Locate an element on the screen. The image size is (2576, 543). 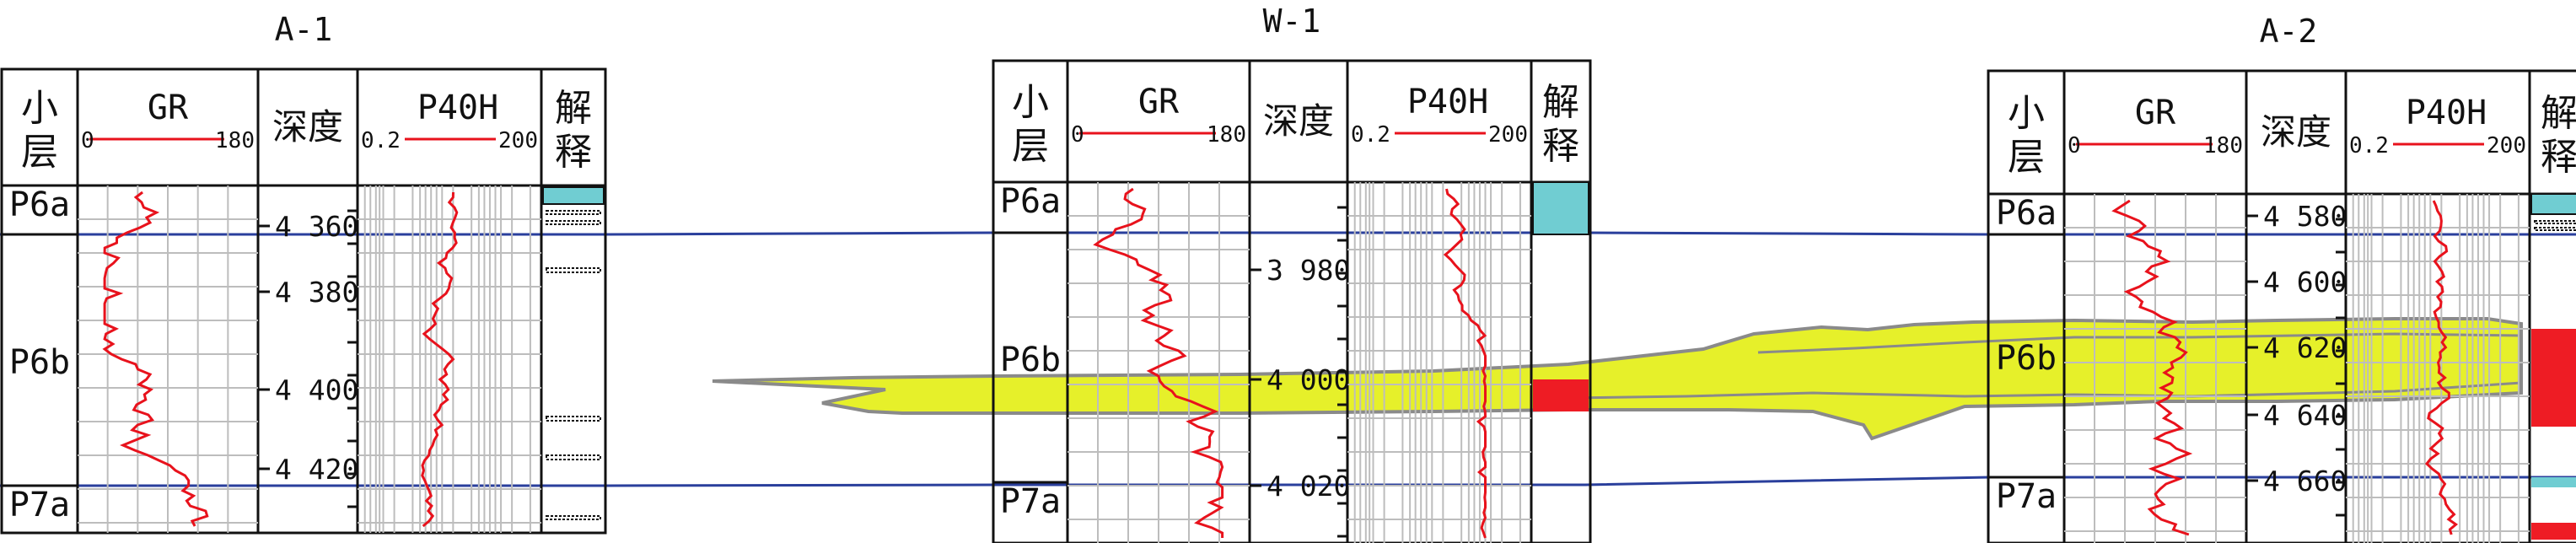
depth-track: 4 580 4 600 4 620 4 640 4 660 is located at coordinates (2296, 358).